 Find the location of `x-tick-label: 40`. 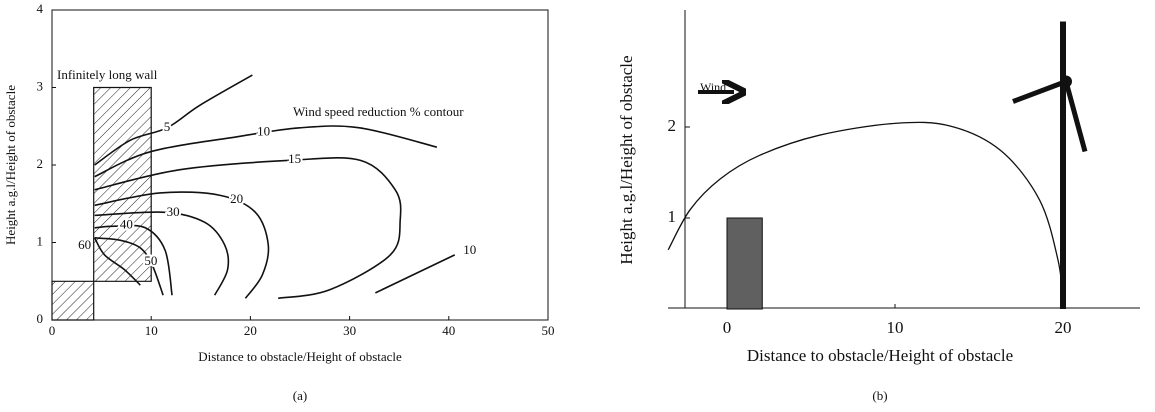

x-tick-label: 40 is located at coordinates (448, 330).